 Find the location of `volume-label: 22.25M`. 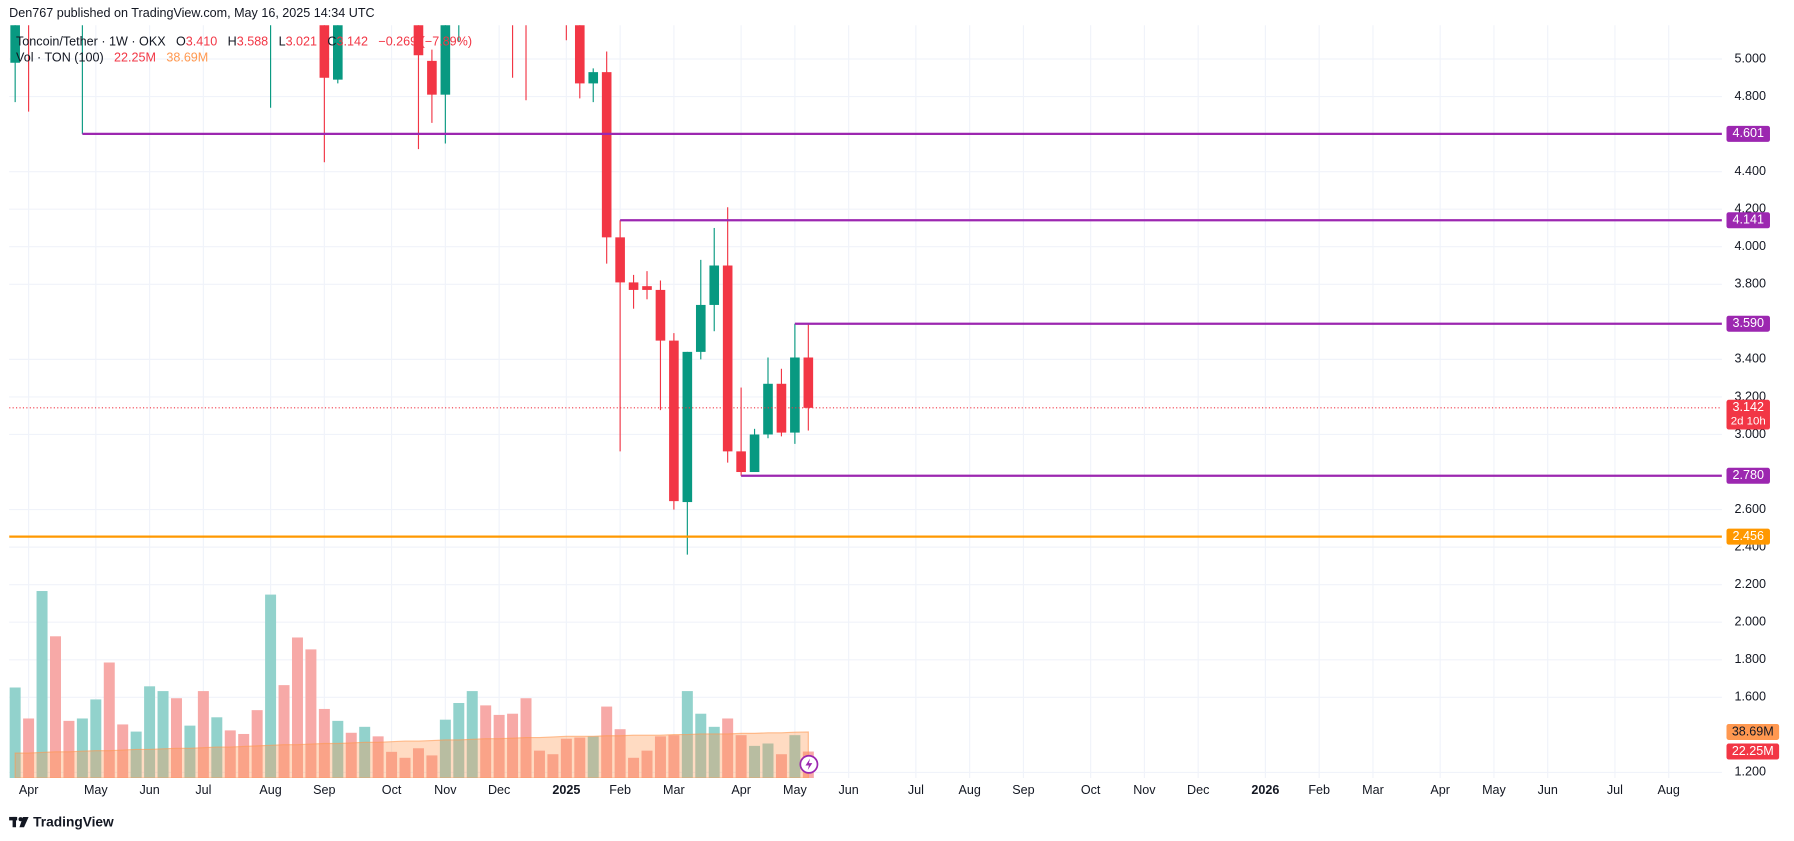

volume-label: 22.25M is located at coordinates (1753, 751).